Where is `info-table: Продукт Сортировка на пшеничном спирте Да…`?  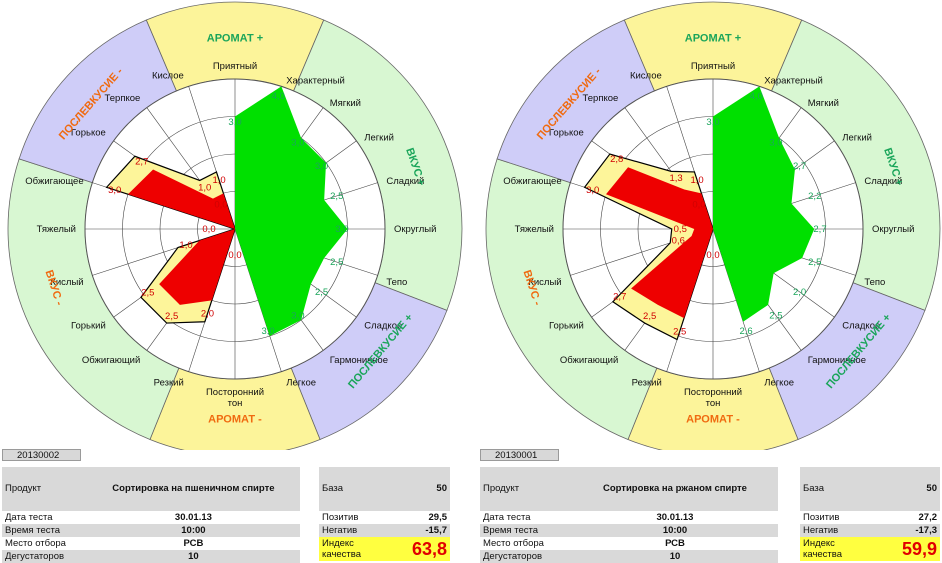
info-table: Продукт Сортировка на пшеничном спирте Да… is located at coordinates (151, 515).